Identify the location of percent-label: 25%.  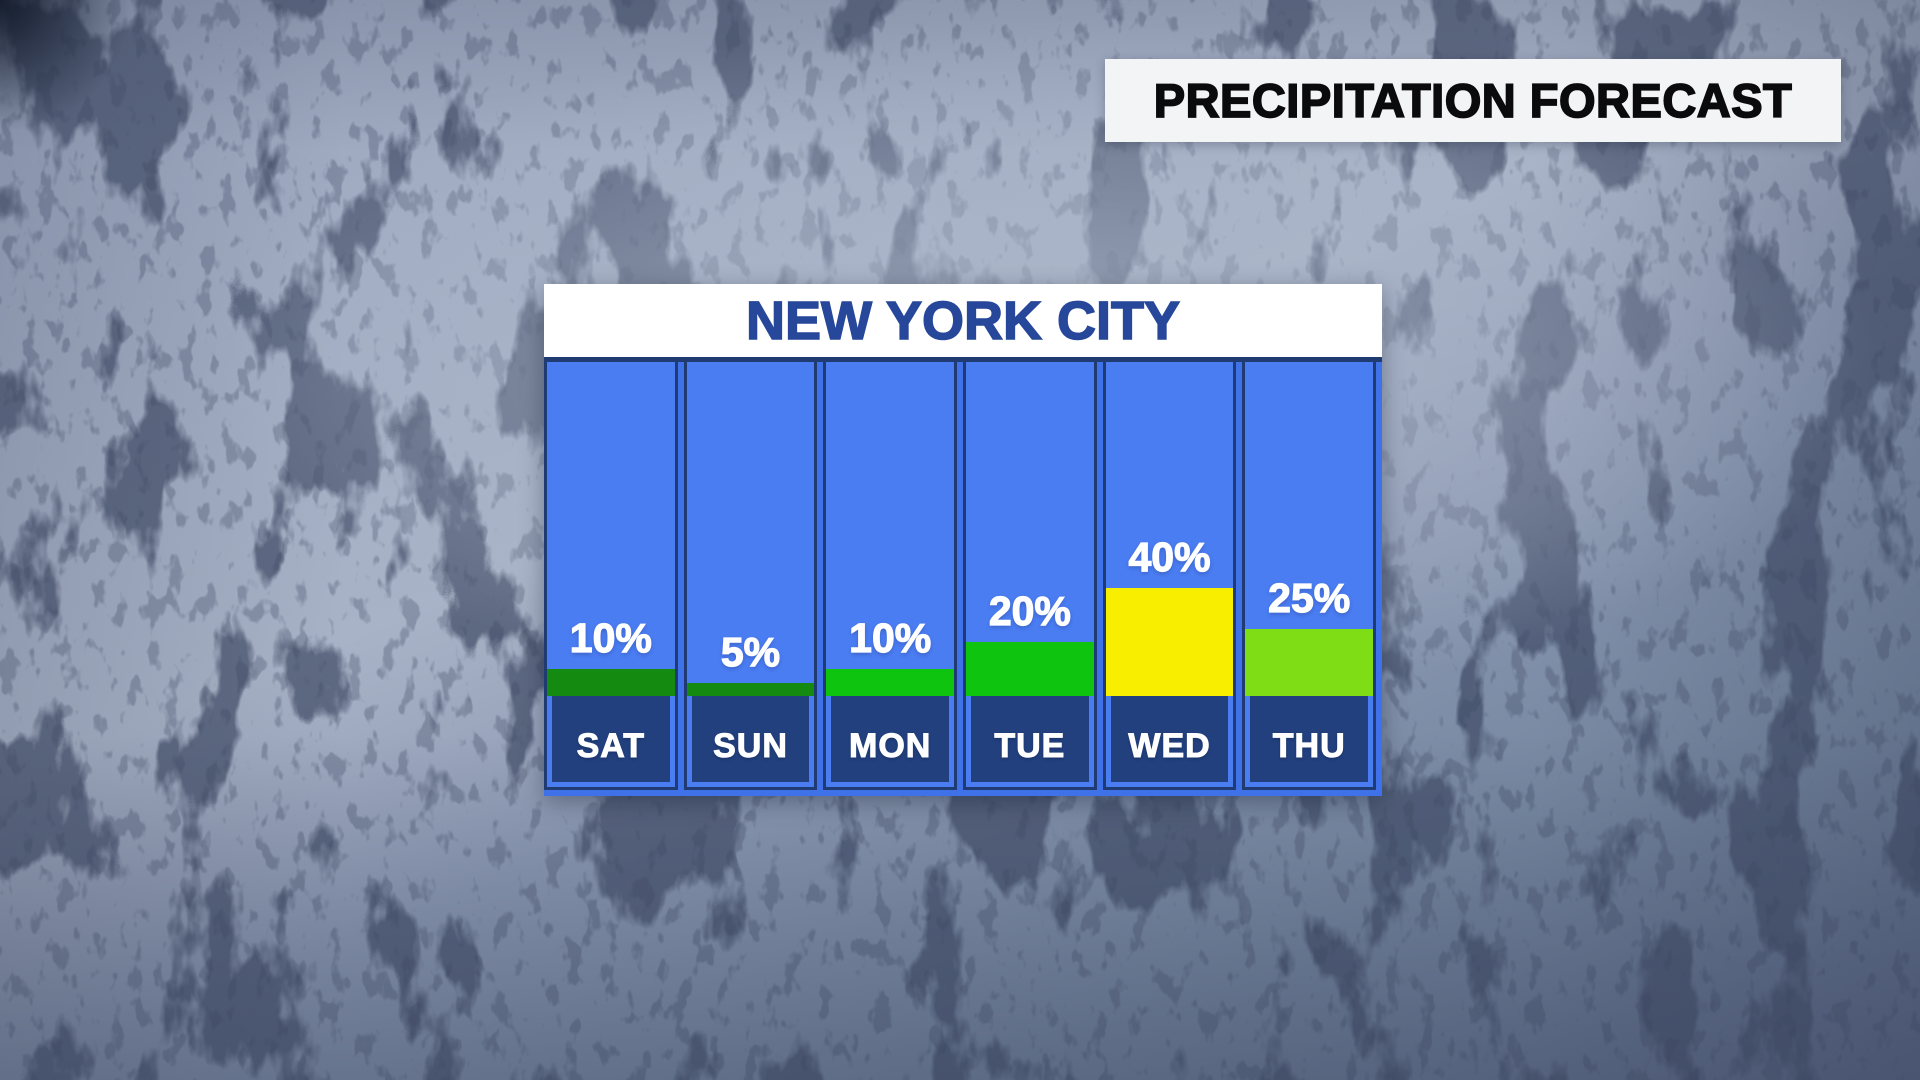
(1309, 597).